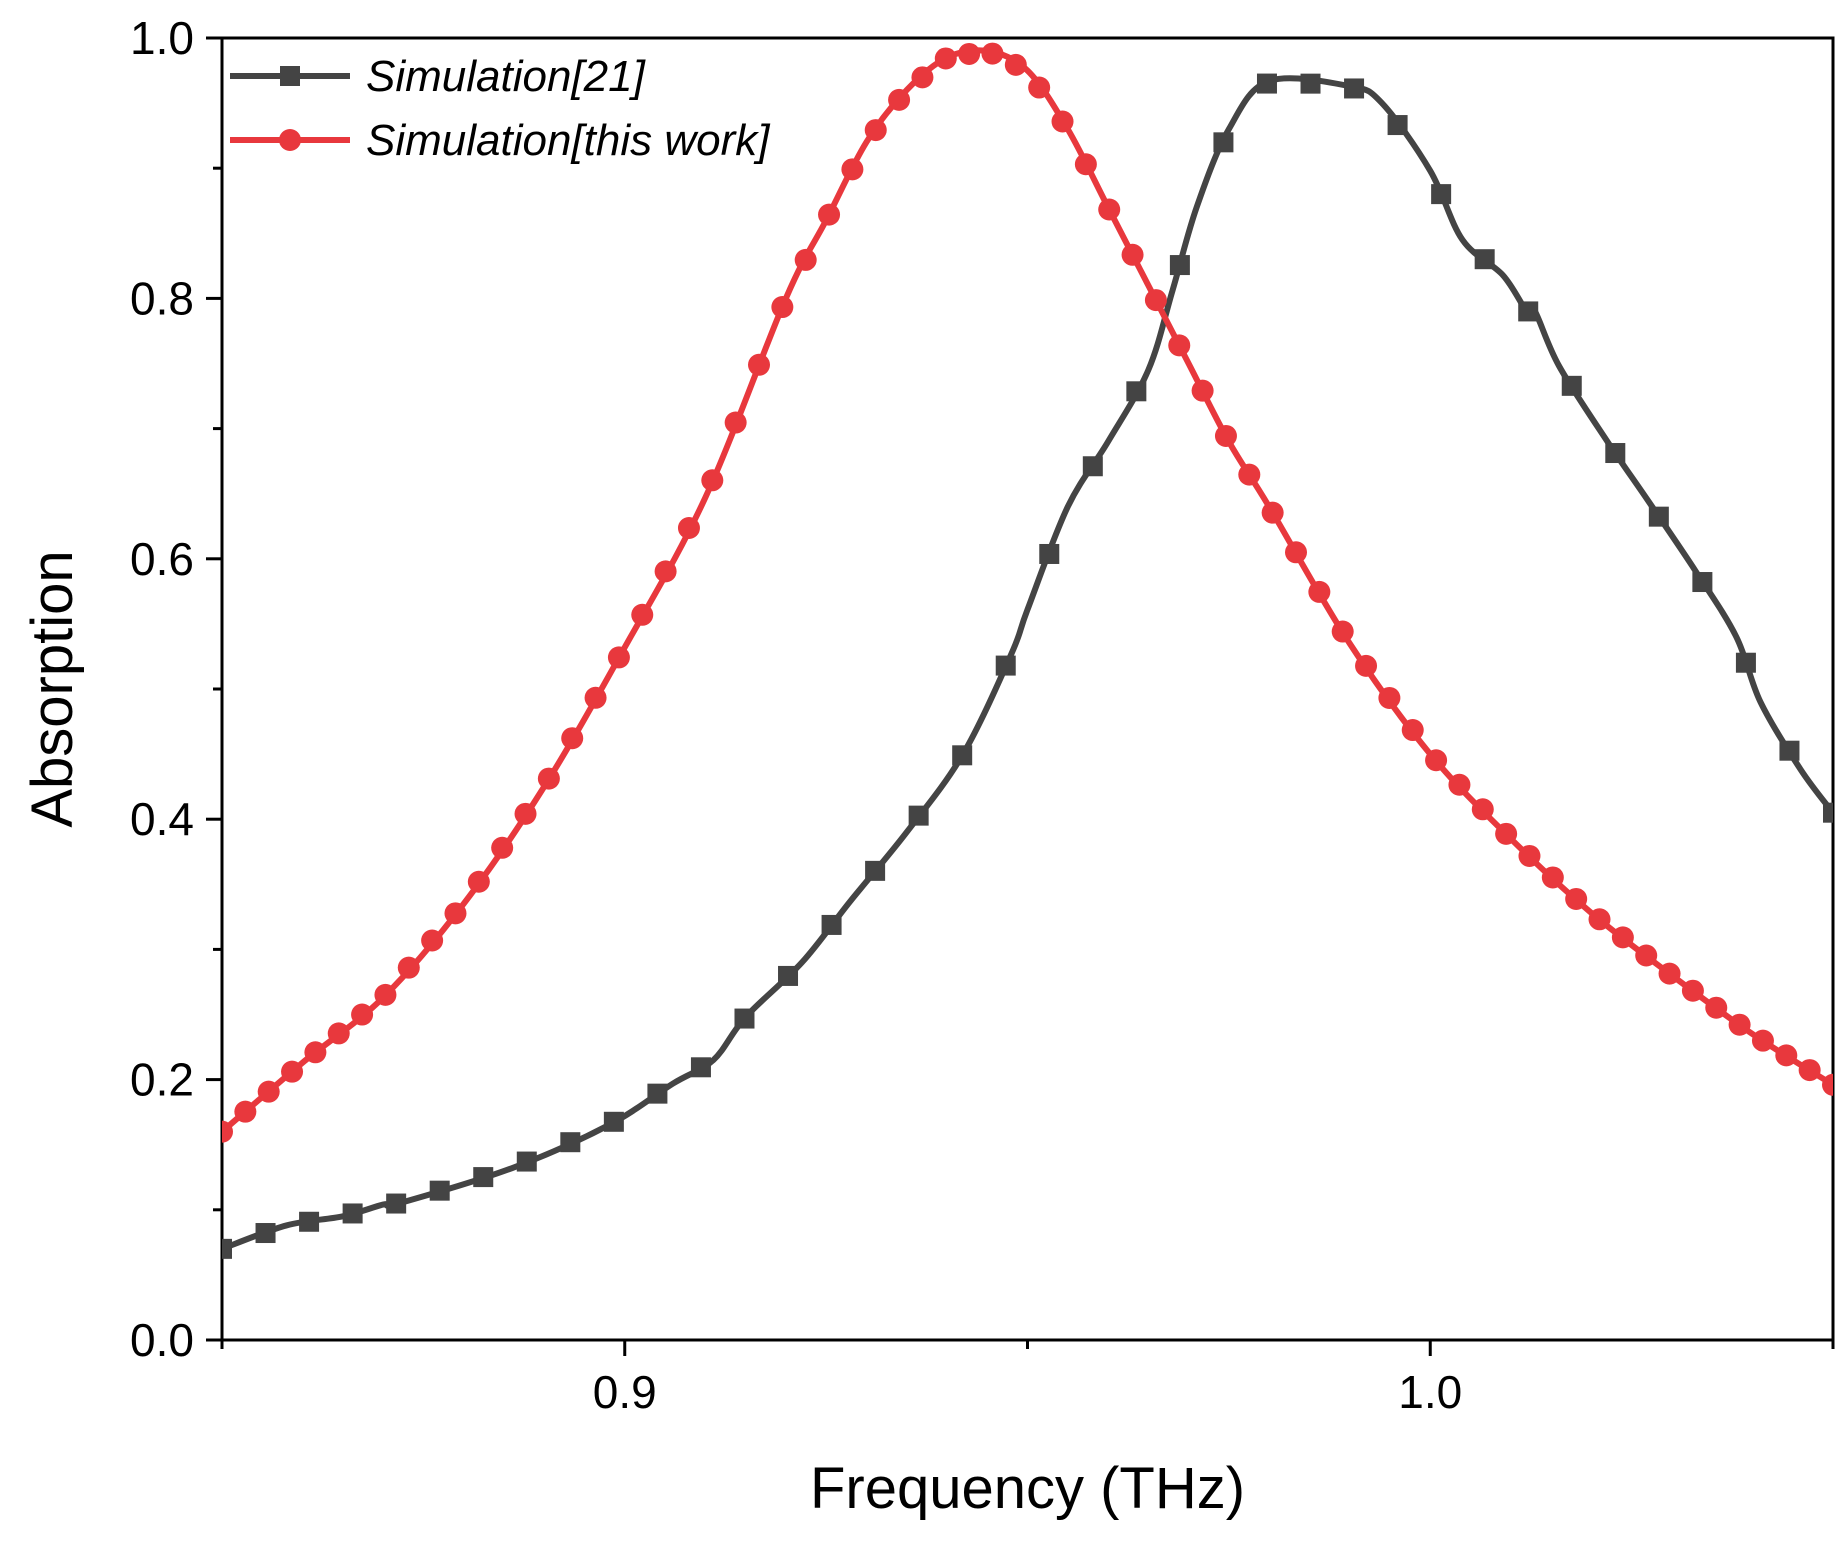  Describe the element at coordinates (162, 298) in the screenshot. I see `y-tick-label: 0.8` at that location.